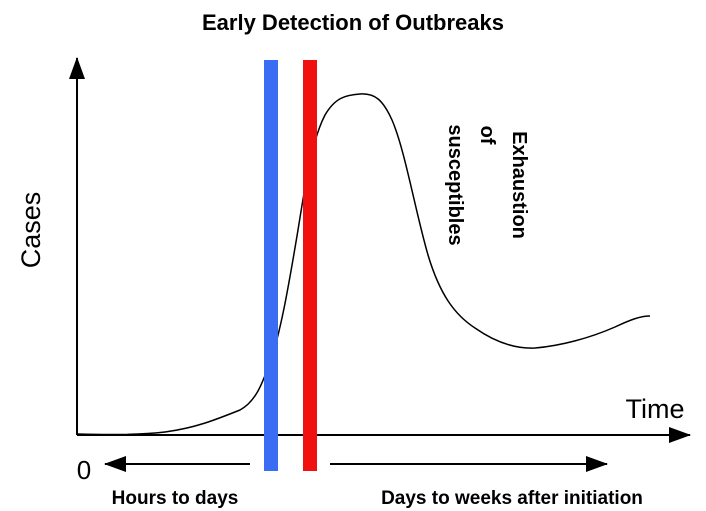  I want to click on red-detection-line, so click(310, 265).